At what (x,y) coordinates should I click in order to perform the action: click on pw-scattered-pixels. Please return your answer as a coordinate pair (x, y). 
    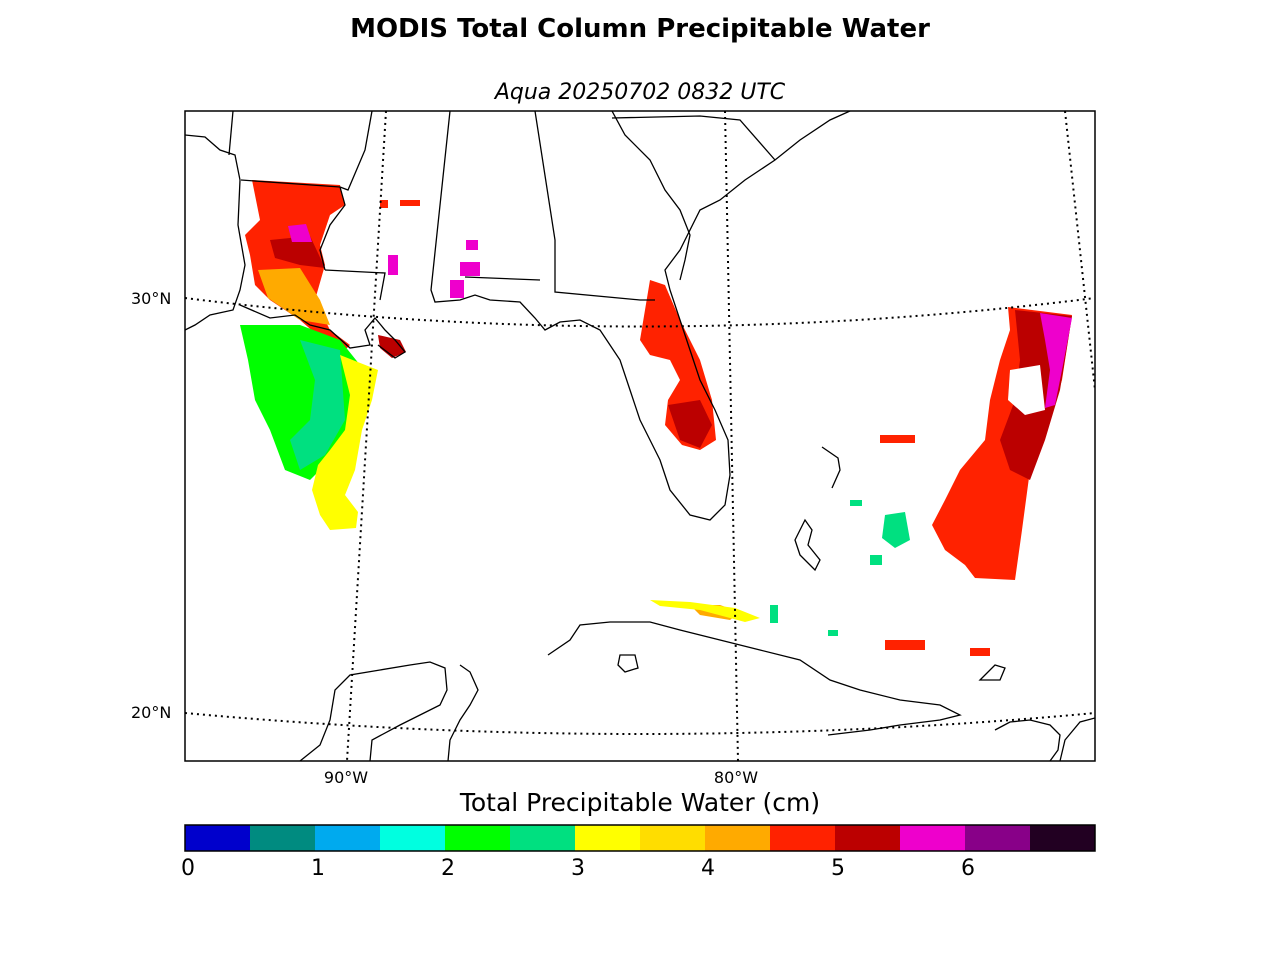
    Looking at the image, I should click on (434, 269).